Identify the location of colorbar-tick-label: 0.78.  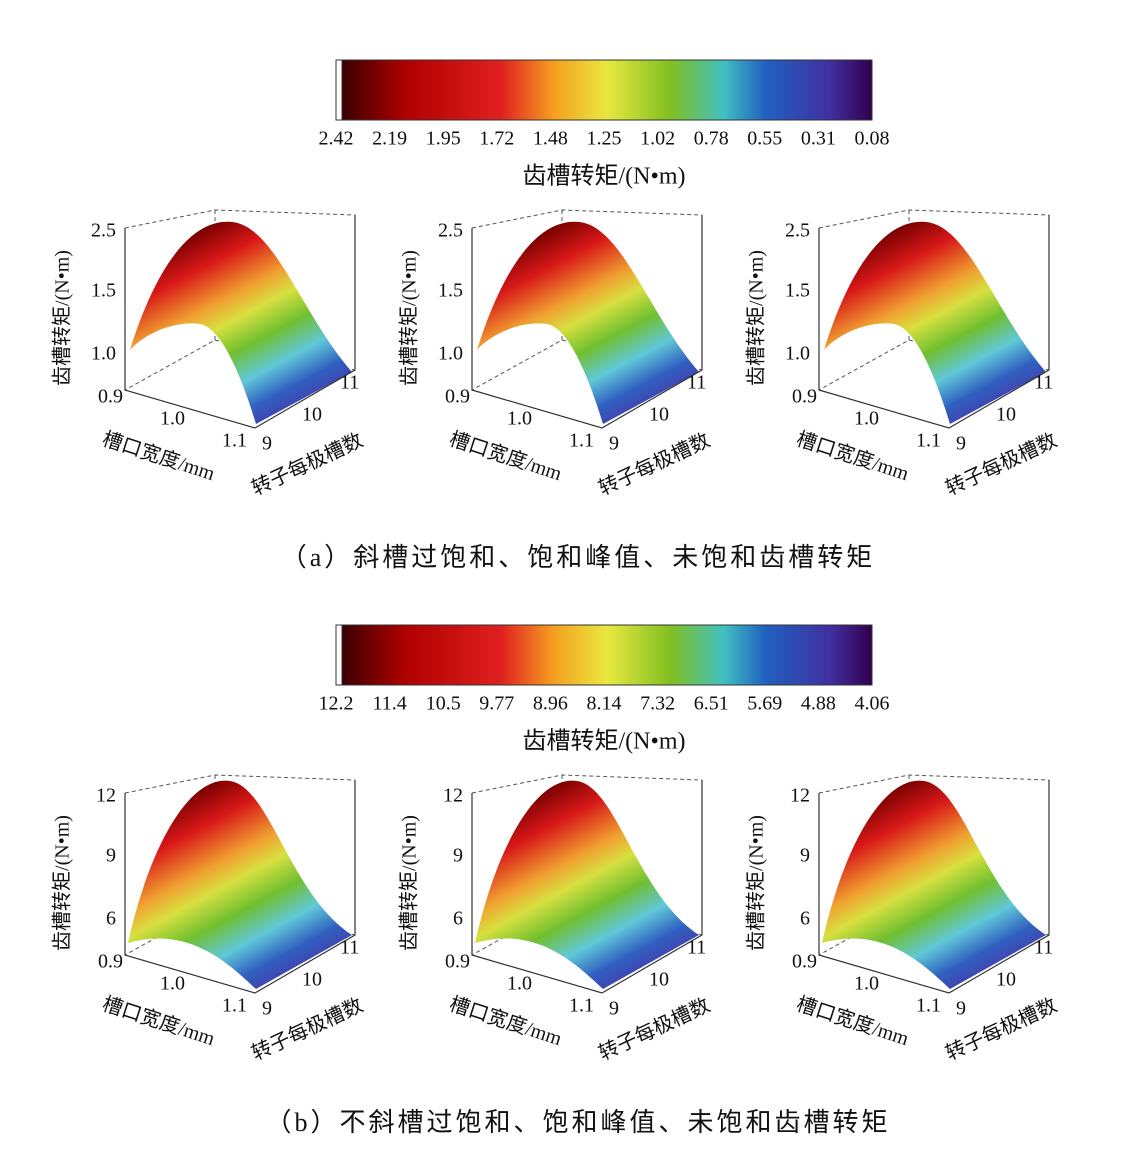
(711, 139).